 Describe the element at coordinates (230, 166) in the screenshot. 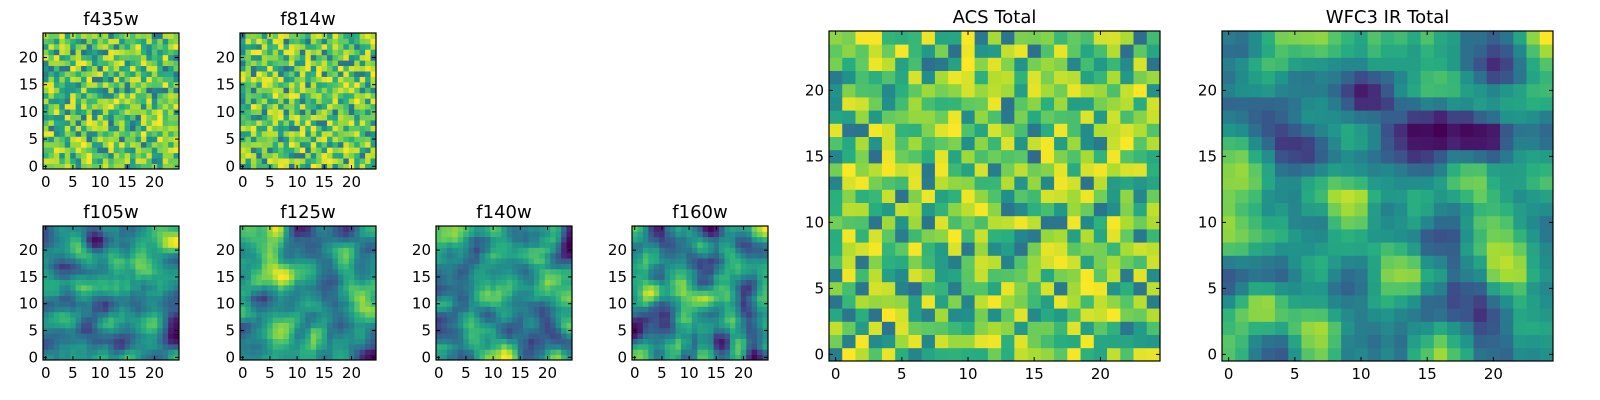

I see `y-tick-label: 0` at that location.